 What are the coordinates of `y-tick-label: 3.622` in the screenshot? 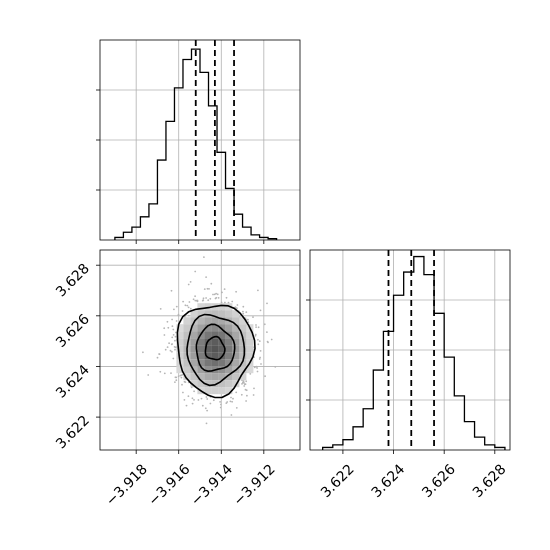 It's located at (73, 433).